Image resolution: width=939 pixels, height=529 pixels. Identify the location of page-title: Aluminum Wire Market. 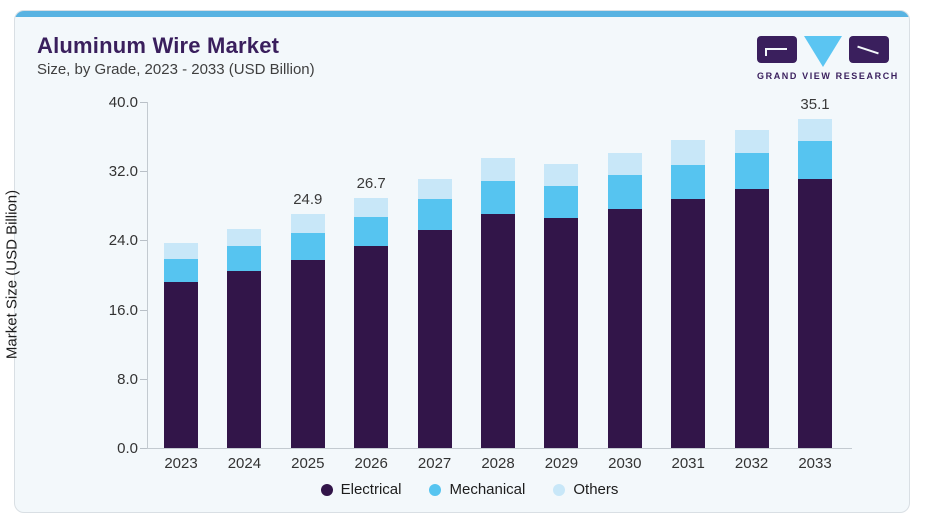
(158, 45).